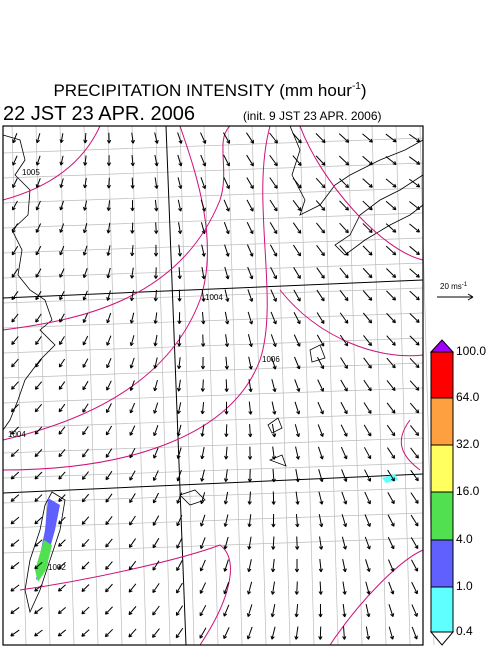 The width and height of the screenshot is (500, 650). I want to click on colorbar-bottom, so click(442, 638).